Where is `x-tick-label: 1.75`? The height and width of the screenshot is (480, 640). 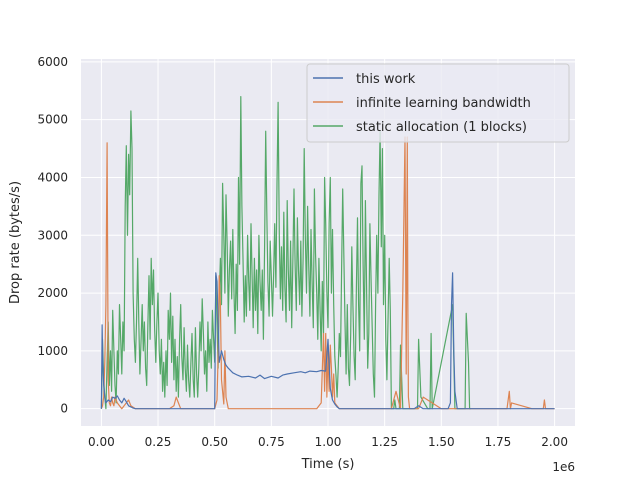
x-tick-label: 1.75 is located at coordinates (498, 442).